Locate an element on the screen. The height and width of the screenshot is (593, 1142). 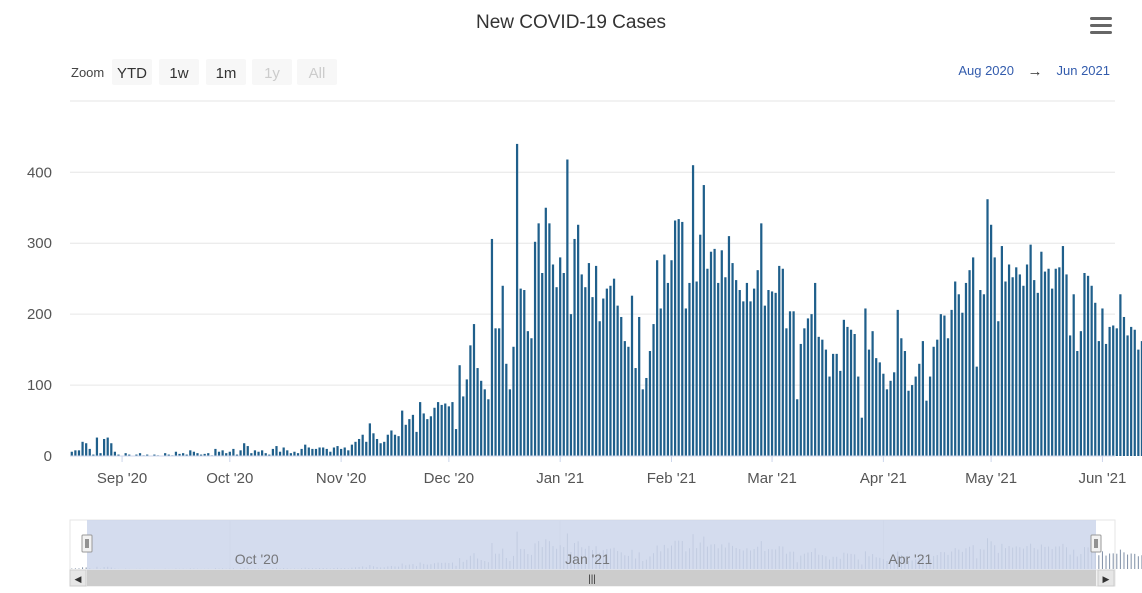
navigator-selected-range is located at coordinates (591, 545).